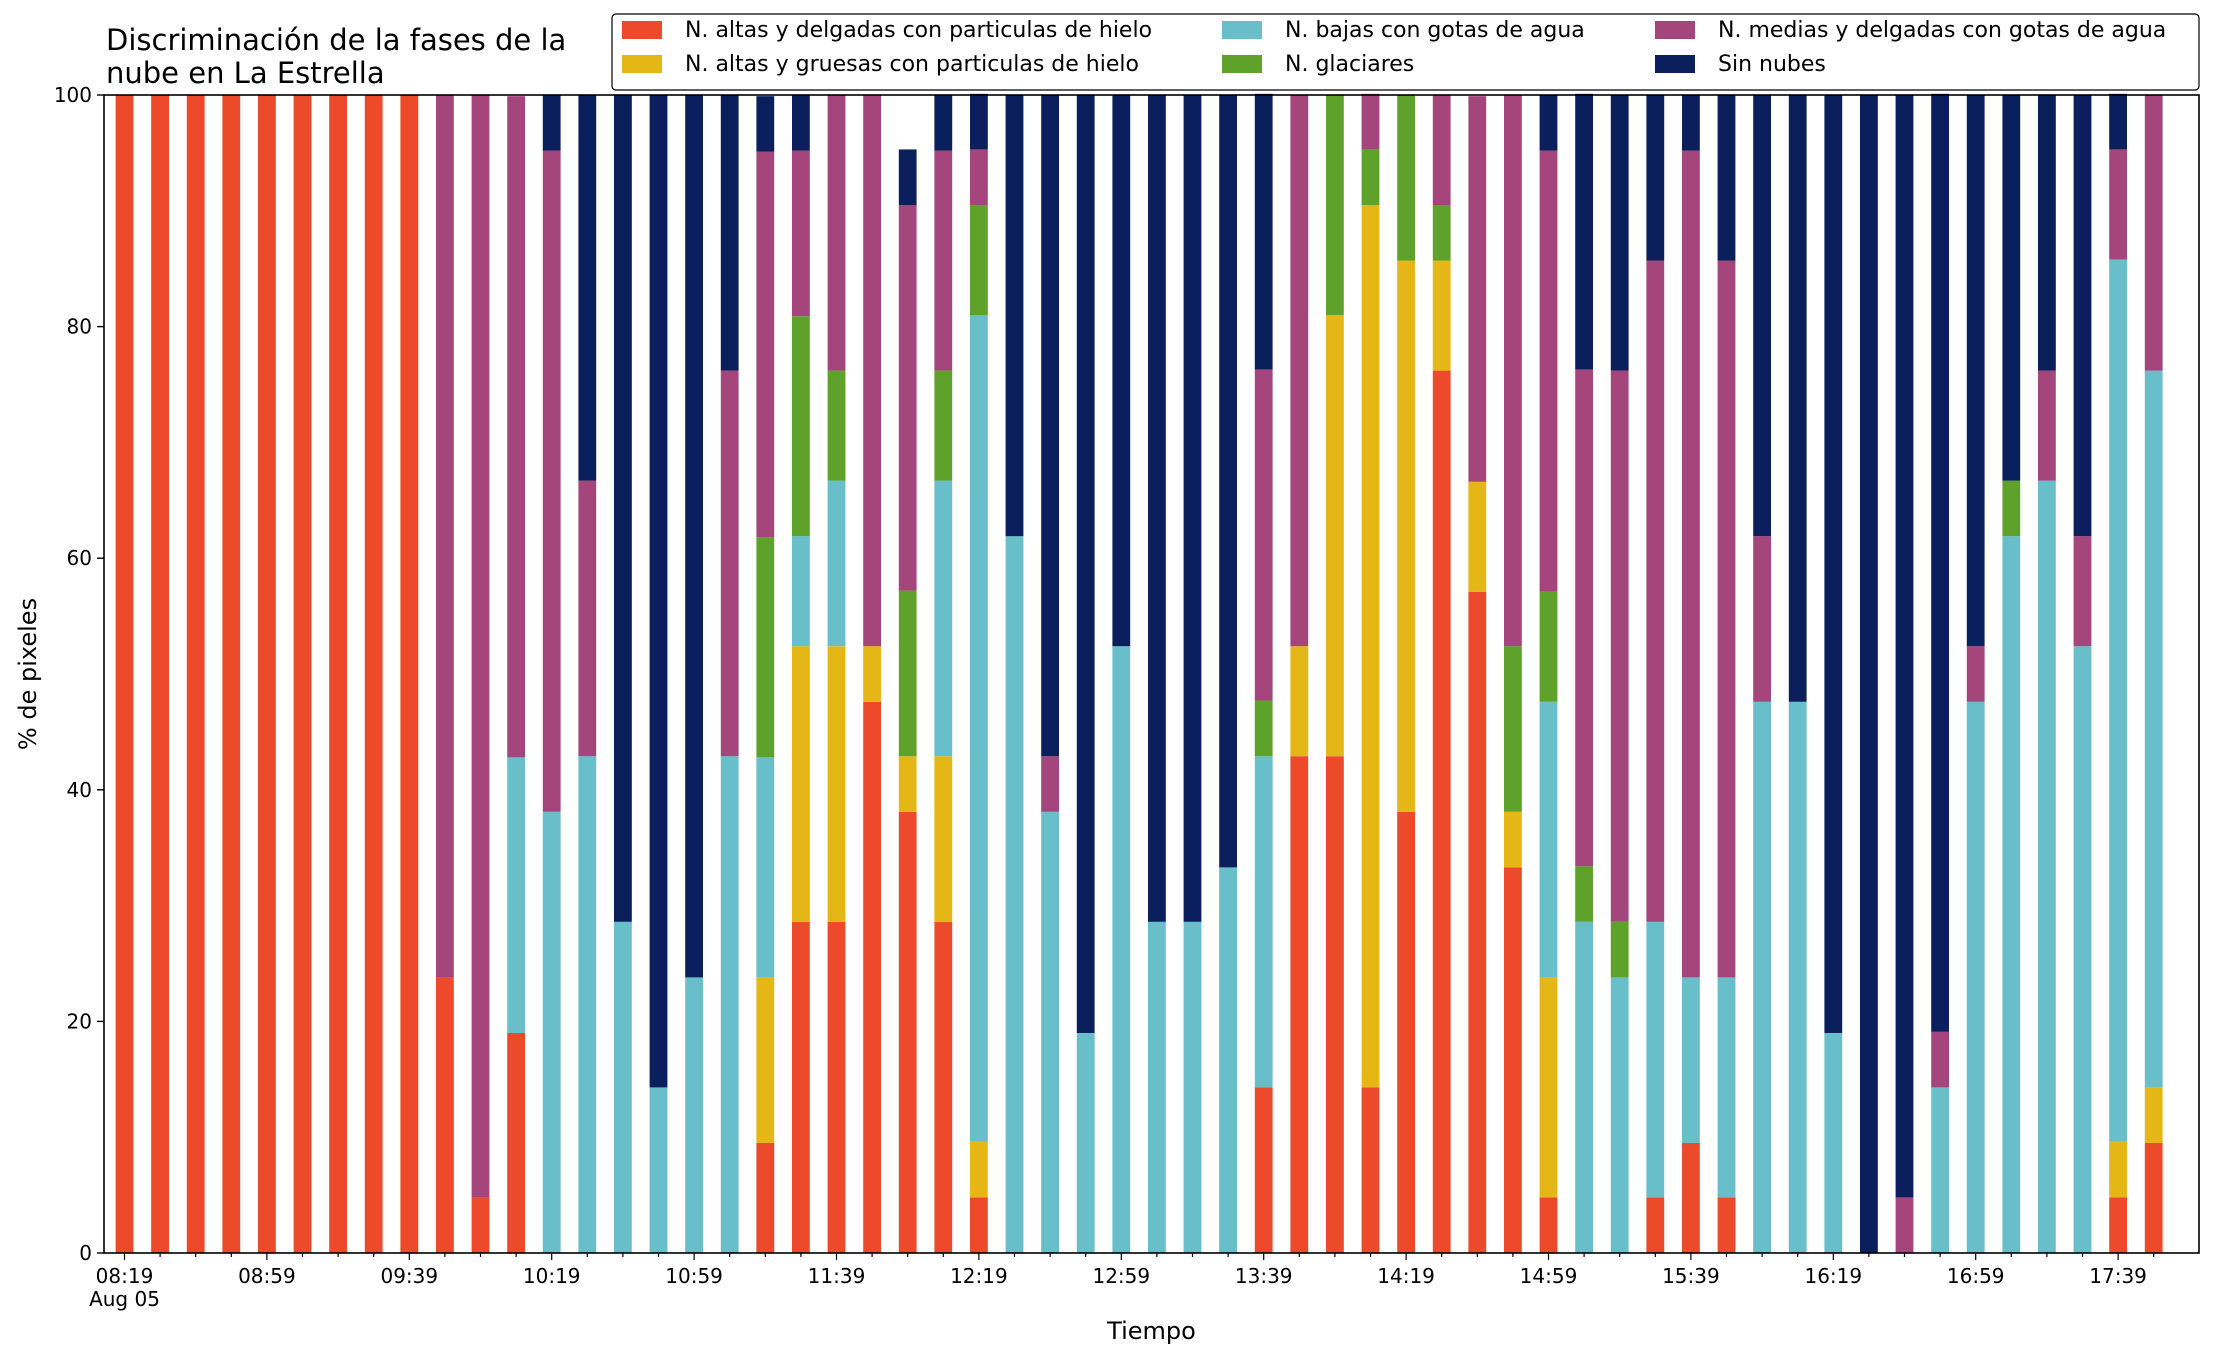 This screenshot has height=1355, width=2216. Describe the element at coordinates (1797, 398) in the screenshot. I see `bar-segment-1609-s5` at that location.